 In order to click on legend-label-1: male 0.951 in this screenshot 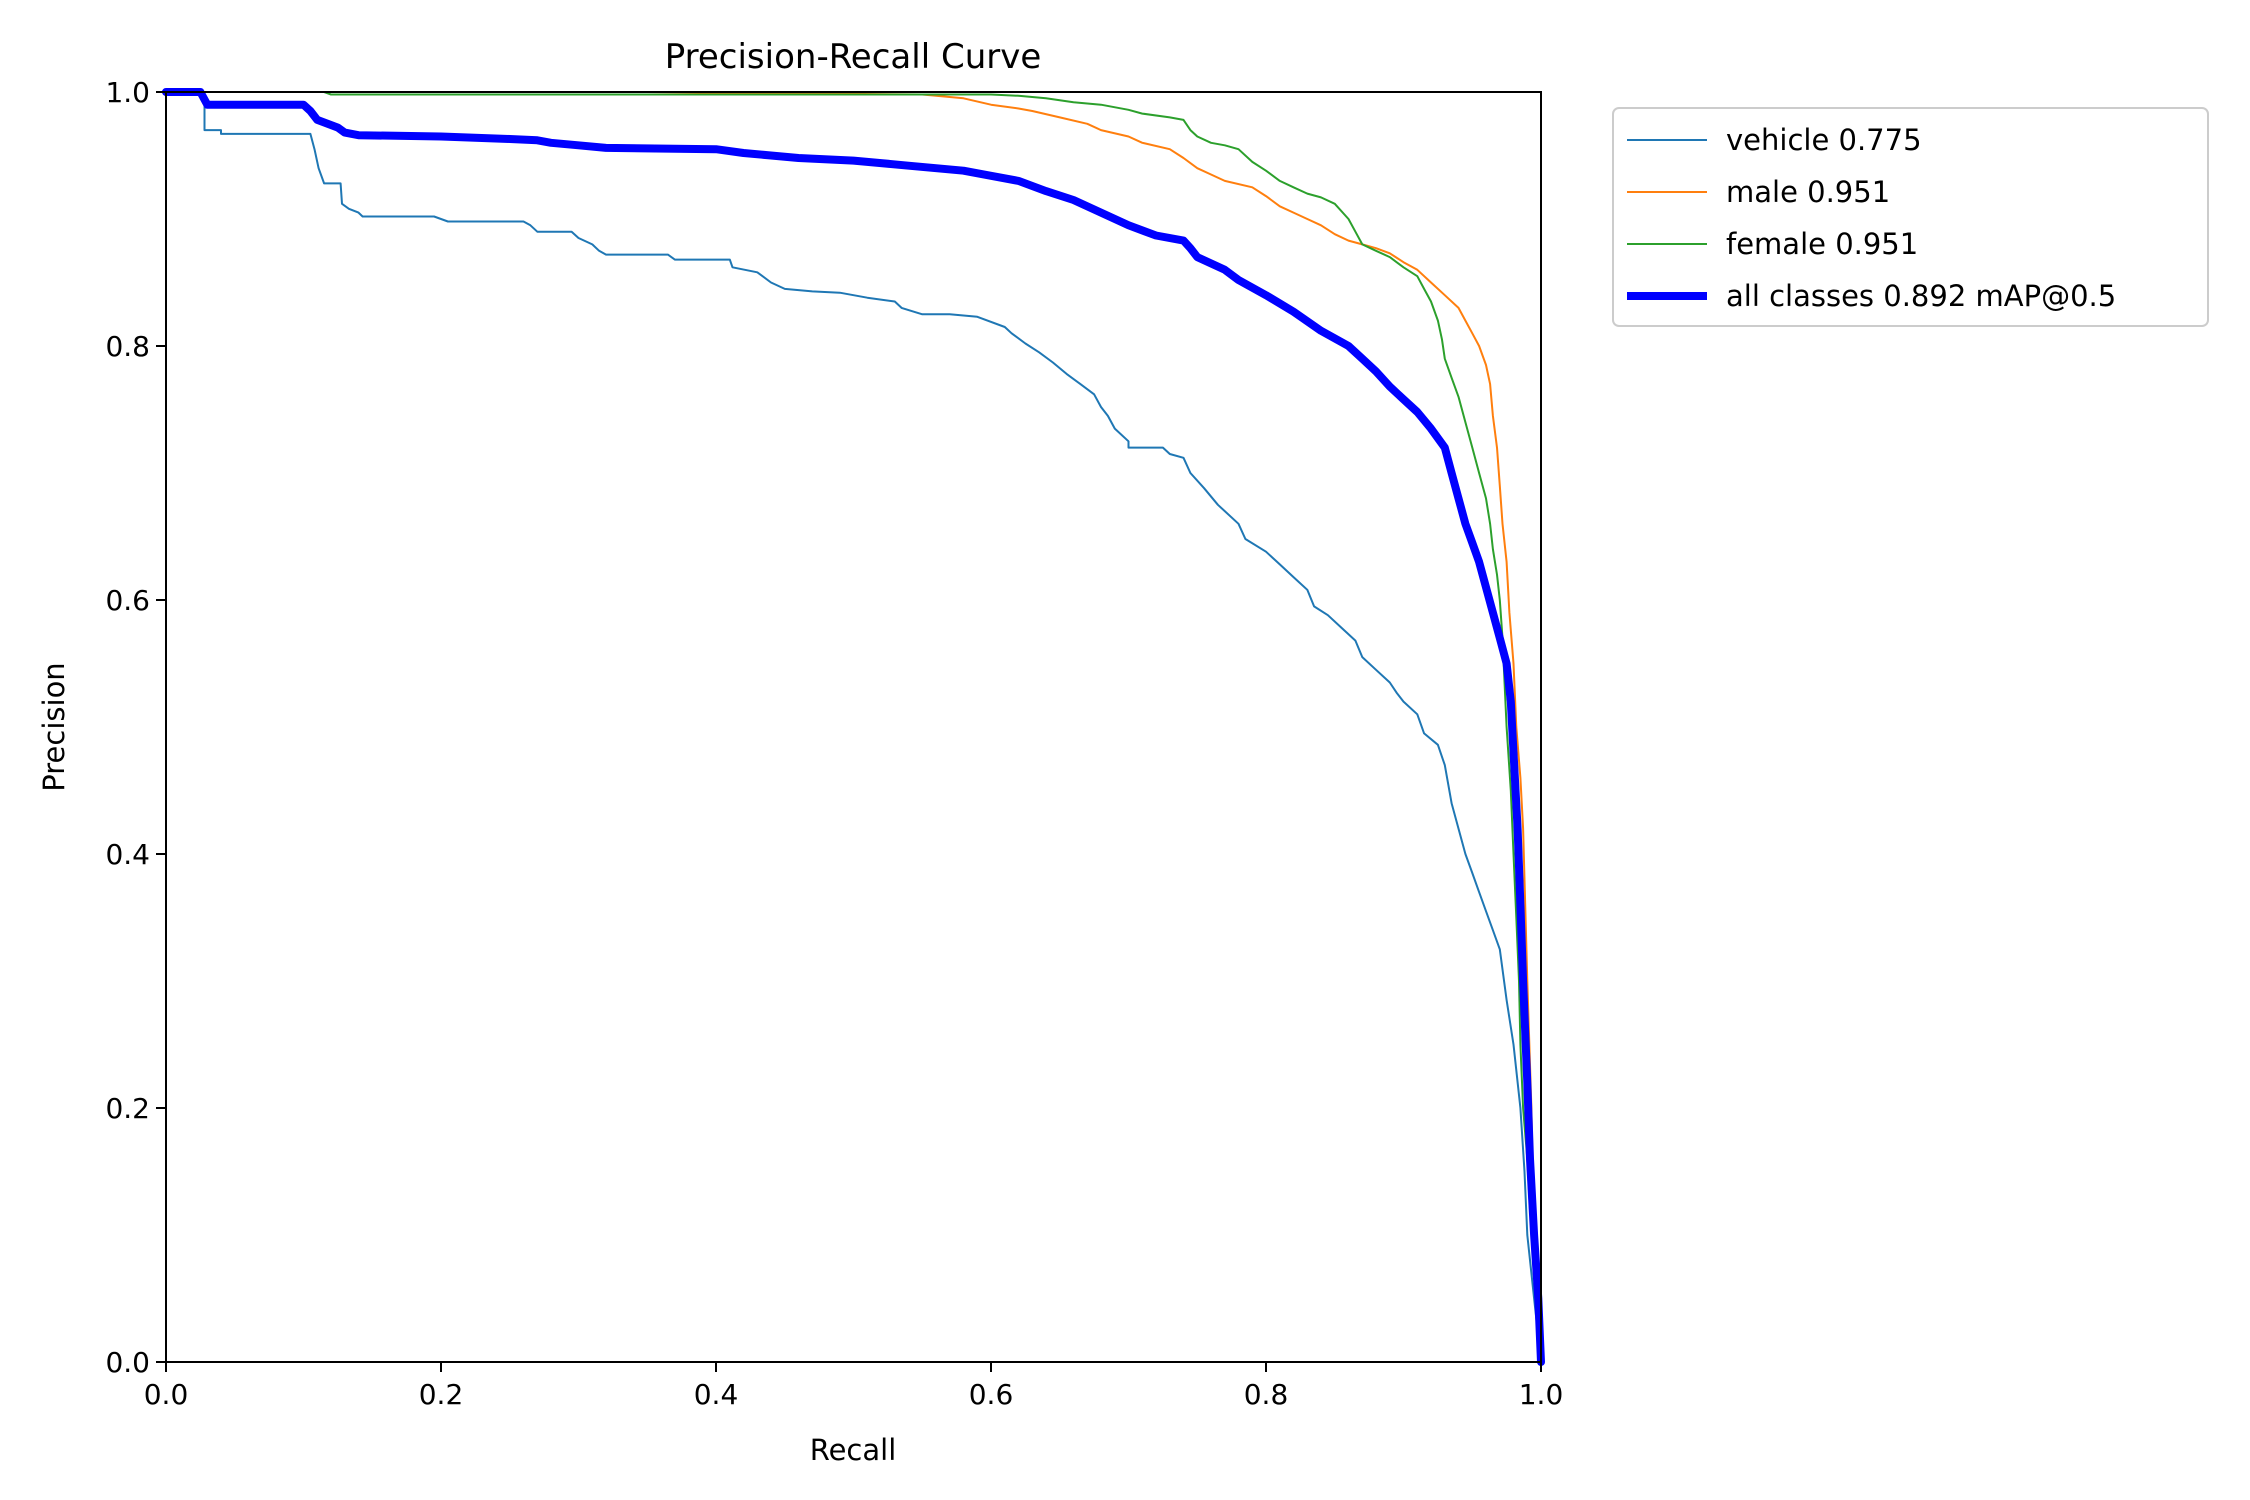, I will do `click(1808, 192)`.